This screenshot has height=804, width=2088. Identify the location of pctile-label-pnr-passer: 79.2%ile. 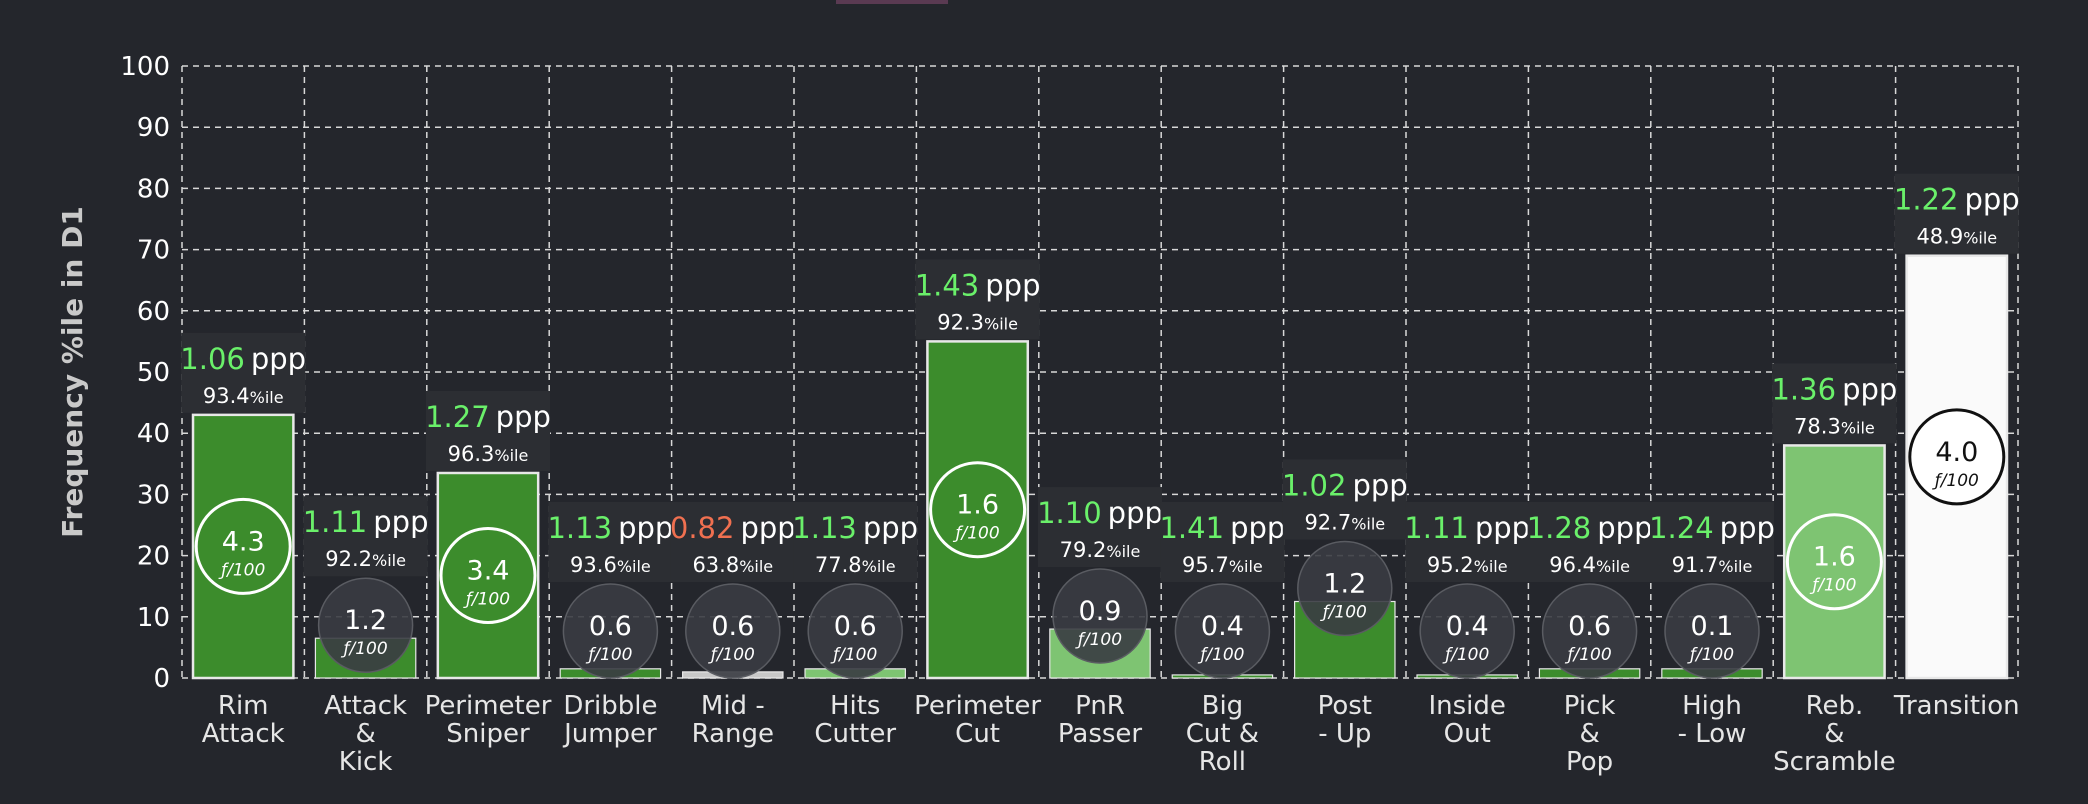
(1100, 550).